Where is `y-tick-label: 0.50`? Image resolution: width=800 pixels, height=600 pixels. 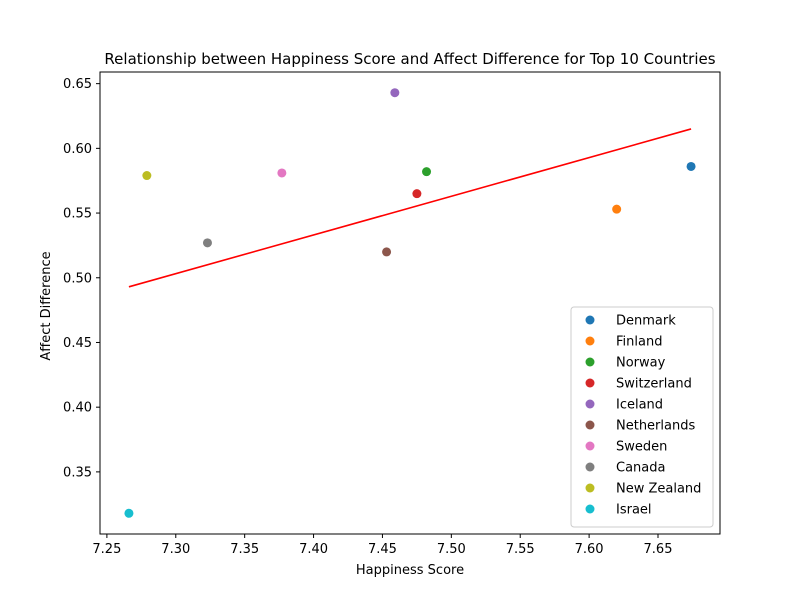
y-tick-label: 0.50 is located at coordinates (77, 278).